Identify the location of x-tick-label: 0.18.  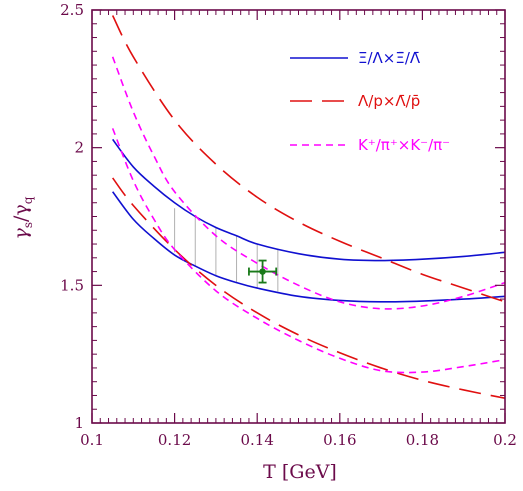
(422, 440).